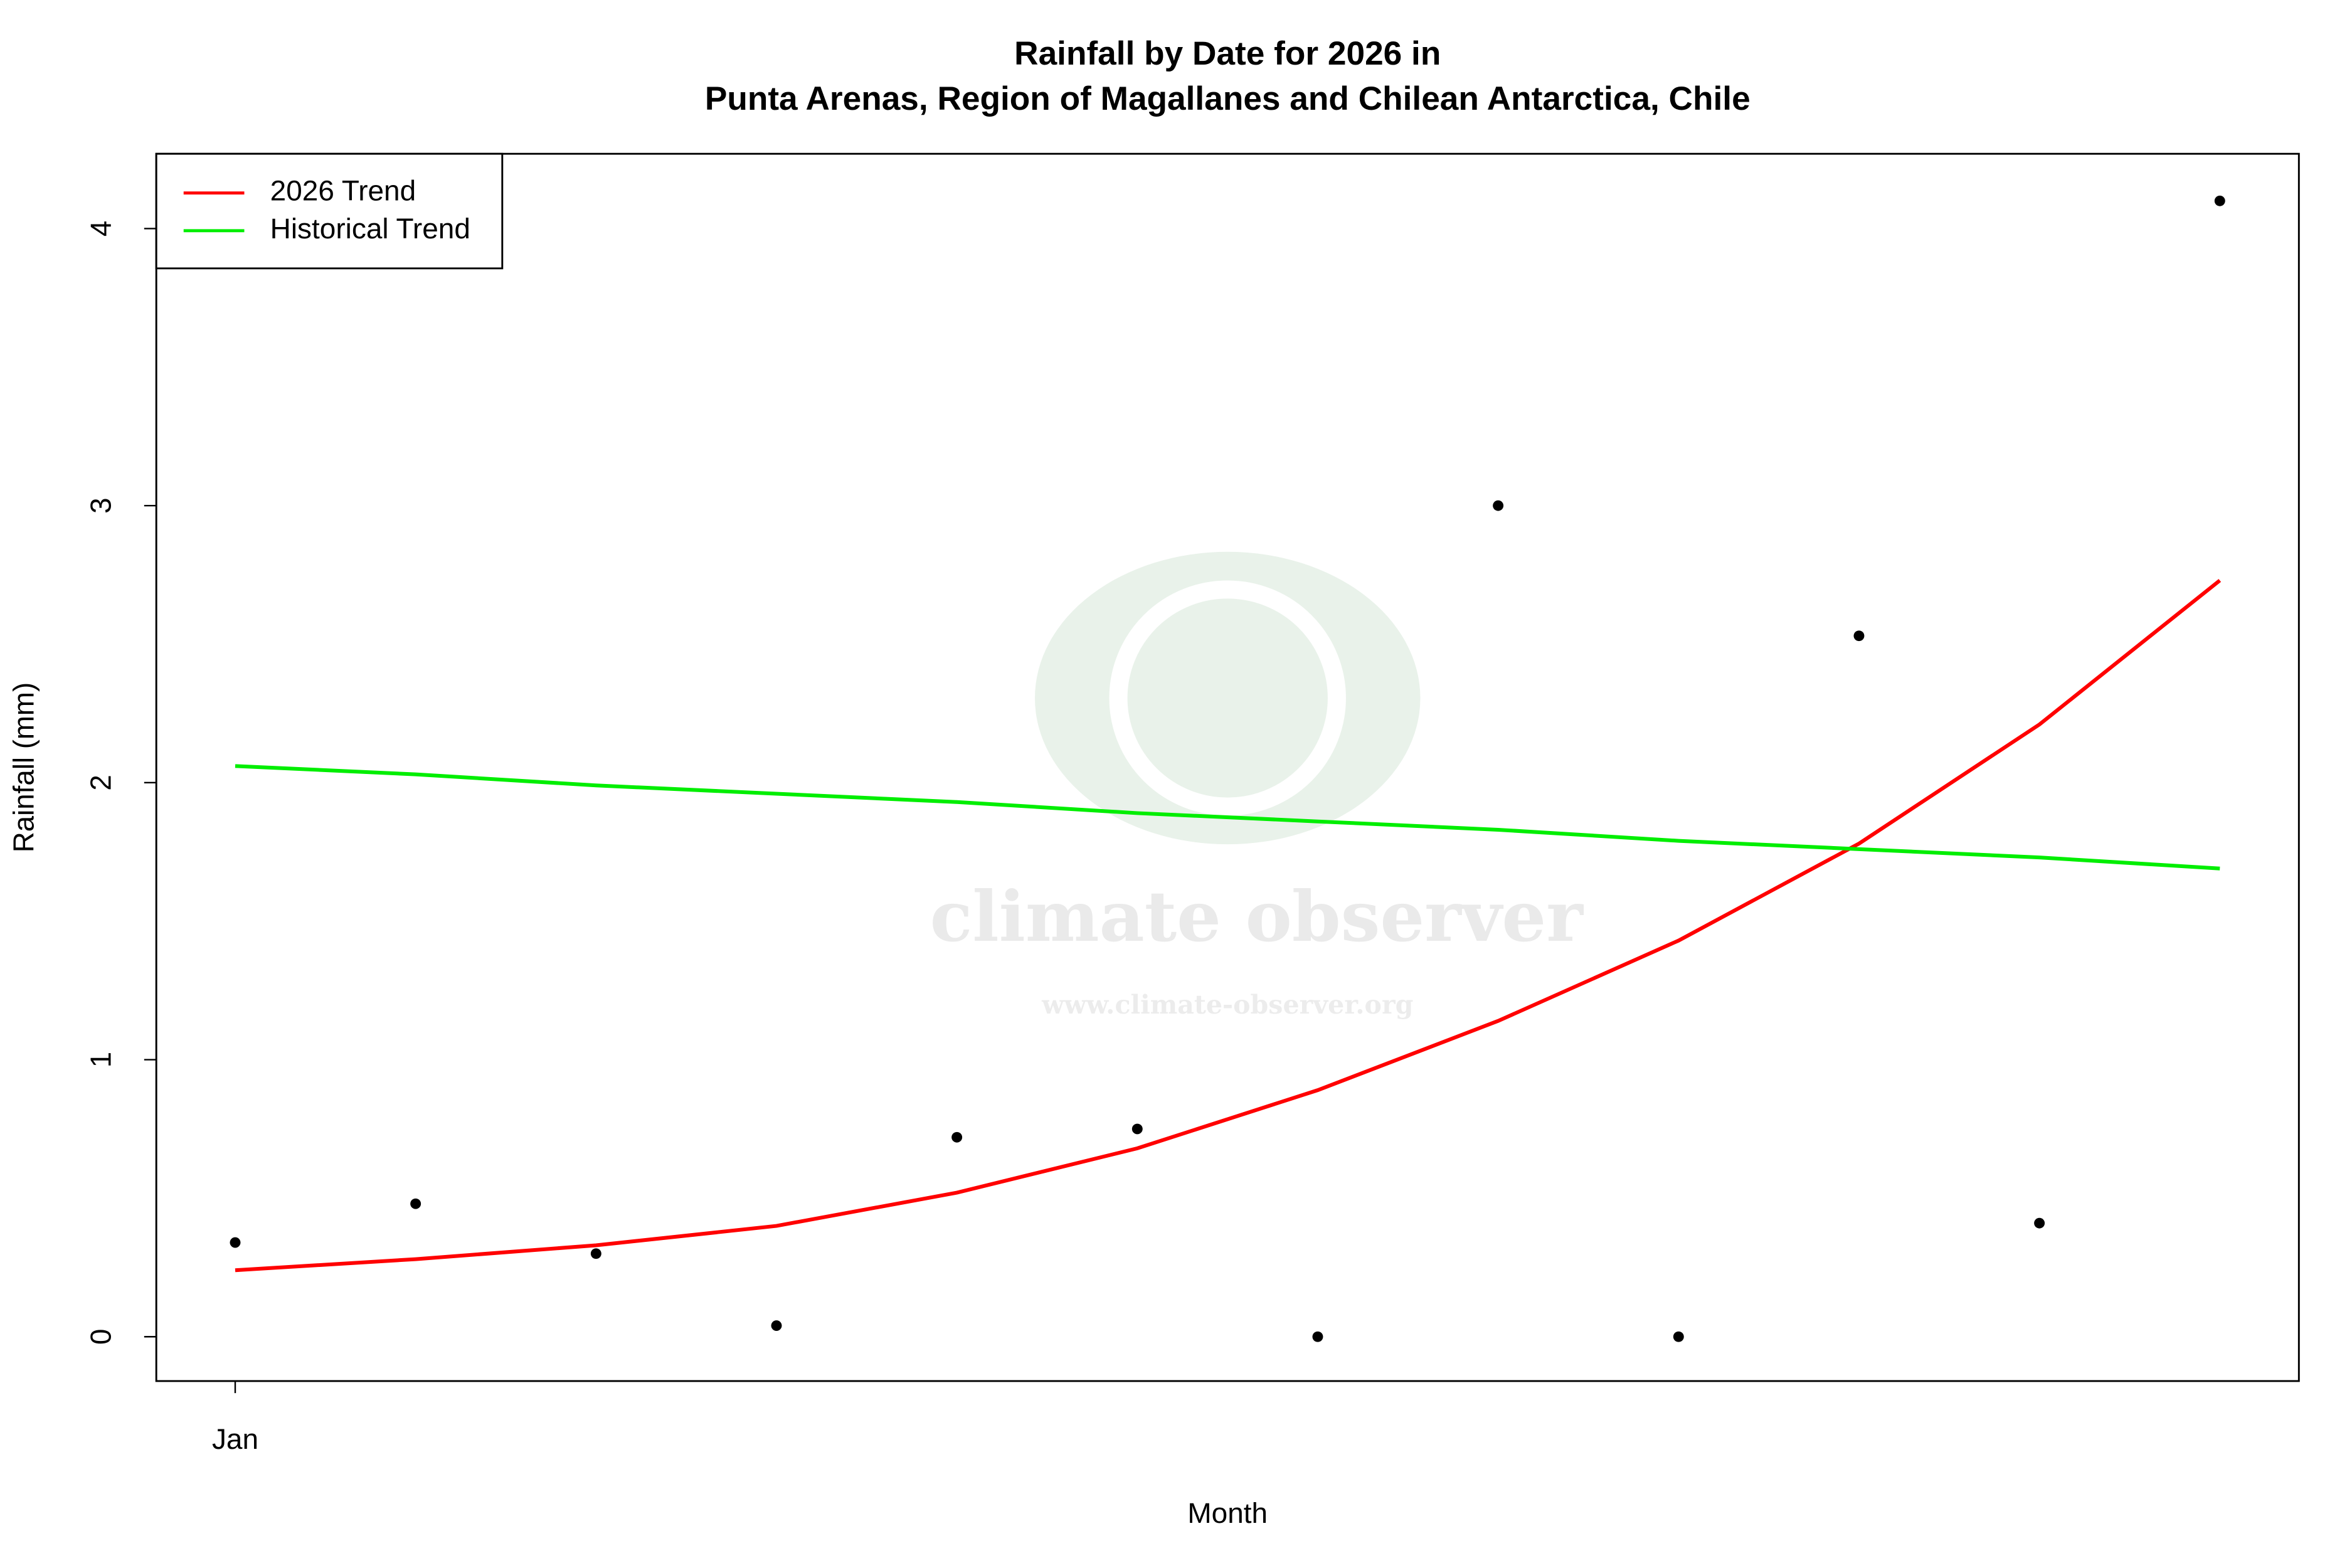 The image size is (2352, 1568). What do you see at coordinates (101, 1059) in the screenshot?
I see `y-tick-label: 1` at bounding box center [101, 1059].